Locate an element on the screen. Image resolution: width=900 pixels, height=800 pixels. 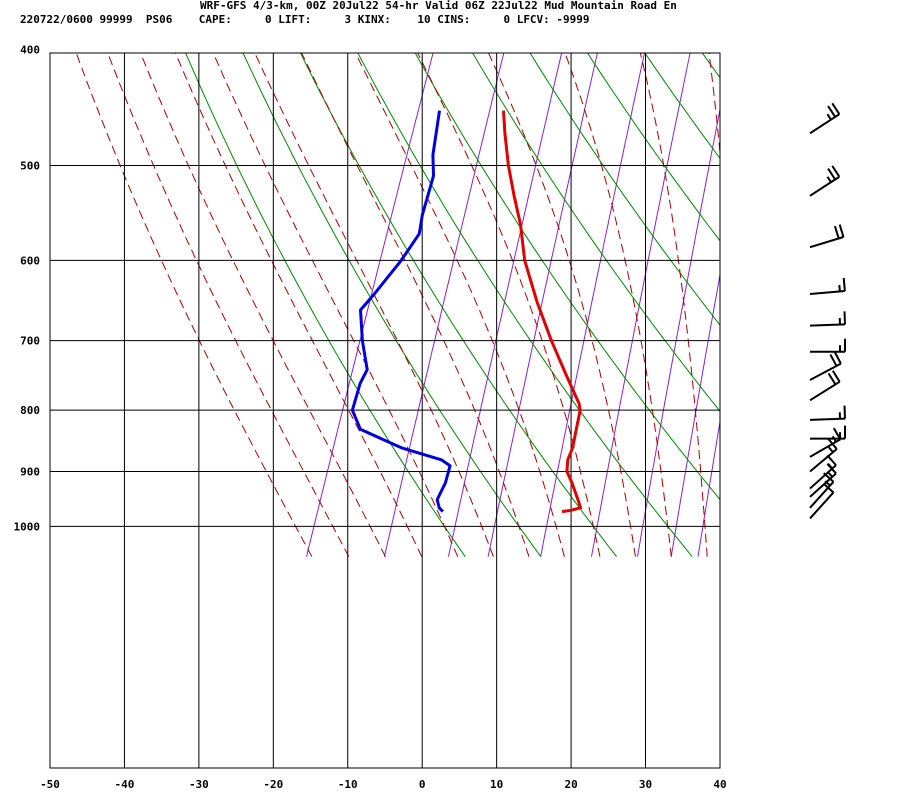
y-tick-label: 600 is located at coordinates (30, 260).